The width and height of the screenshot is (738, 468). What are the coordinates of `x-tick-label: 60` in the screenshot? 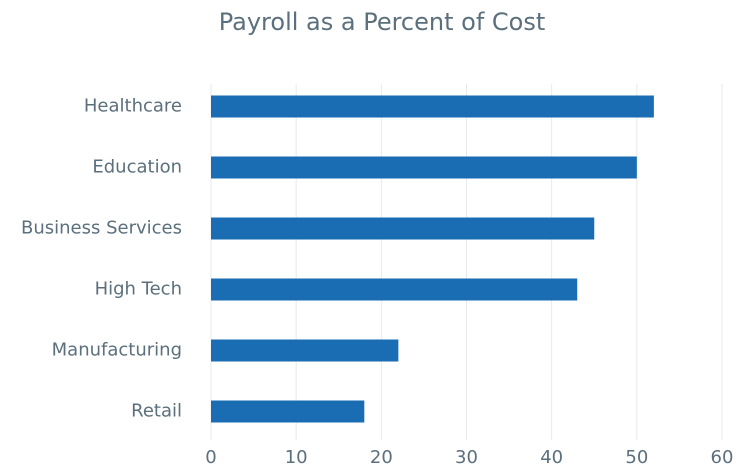 It's located at (722, 457).